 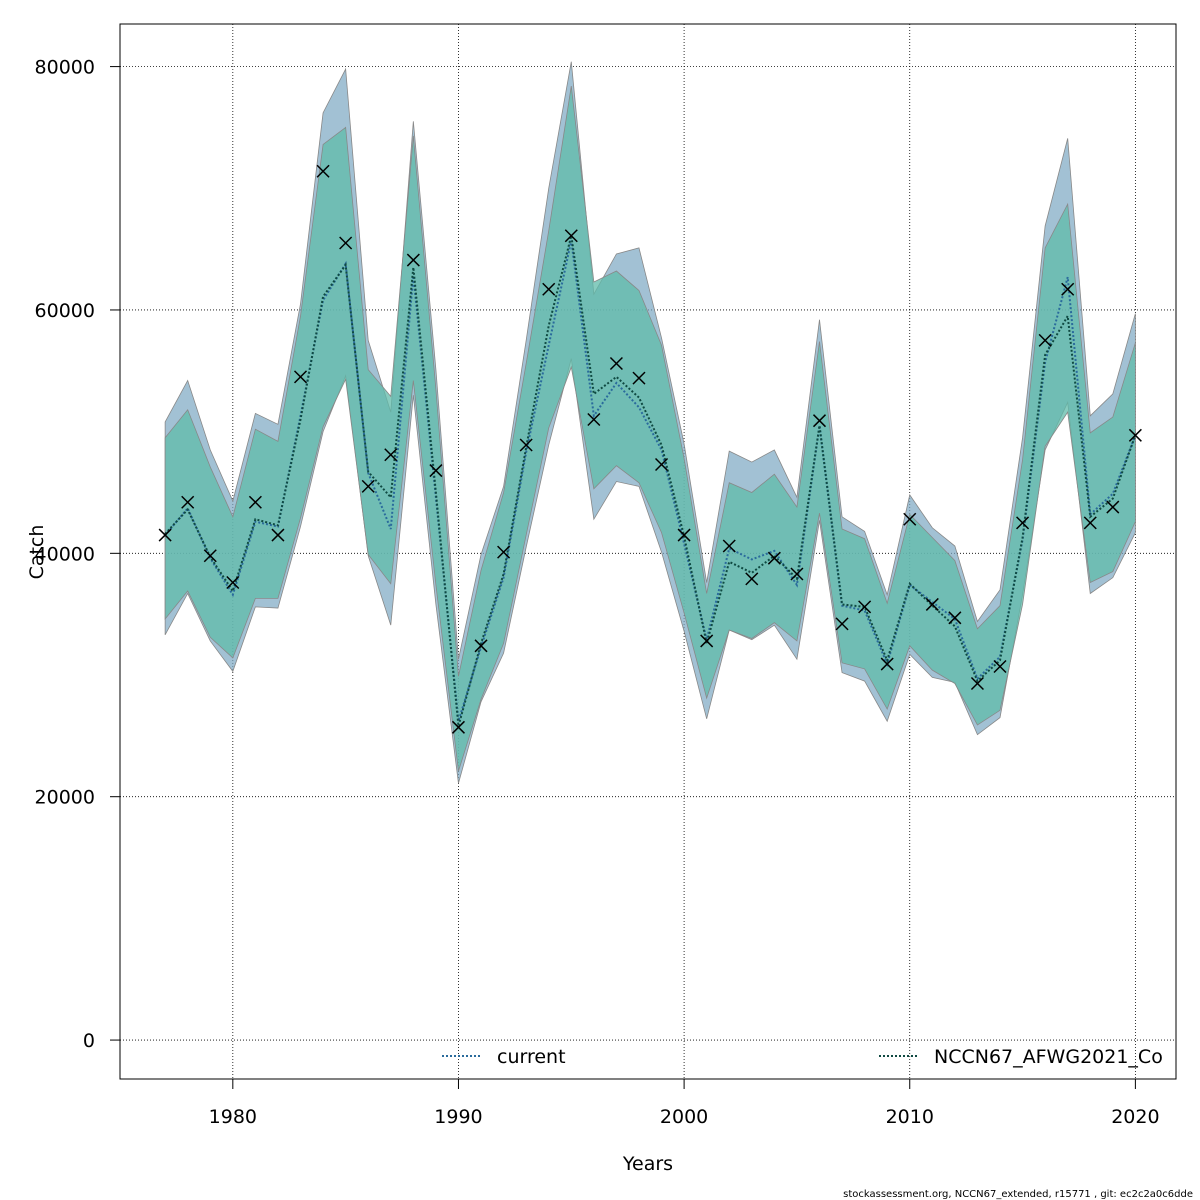 What do you see at coordinates (531, 1057) in the screenshot?
I see `legend-label-current: current` at bounding box center [531, 1057].